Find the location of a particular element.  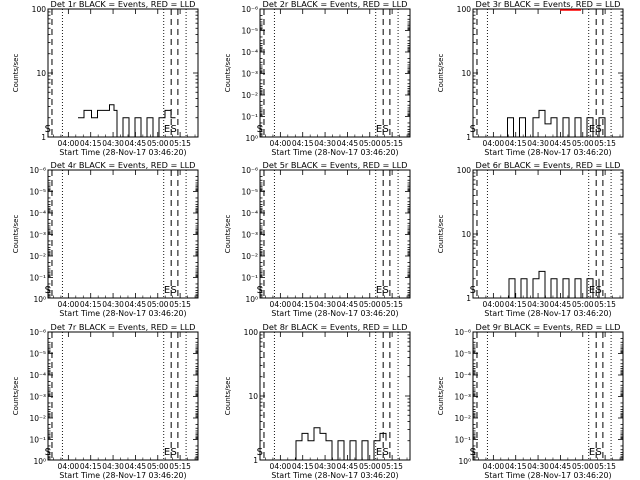

chart-title: Det 8r BLACK = Events, RED = LLD is located at coordinates (335, 327).